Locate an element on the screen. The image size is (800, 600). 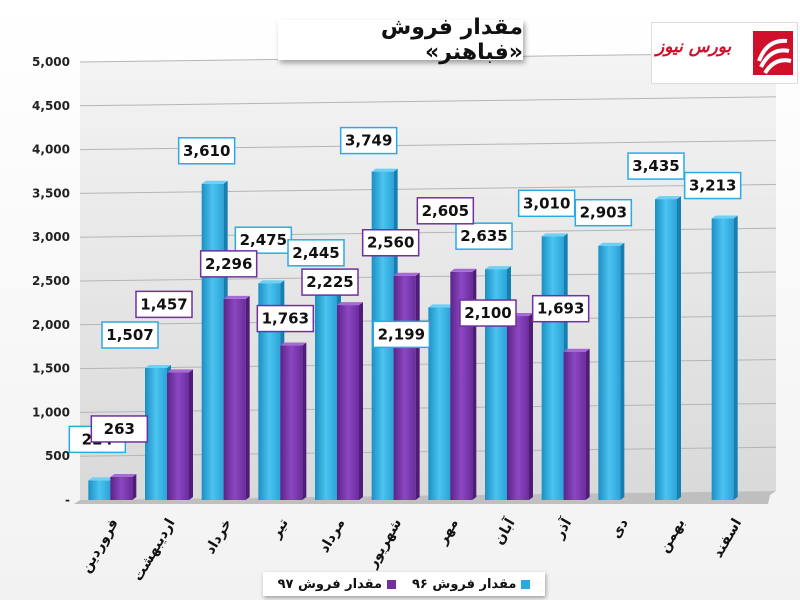
data-label-0-5: 3,749 is located at coordinates (368, 141).